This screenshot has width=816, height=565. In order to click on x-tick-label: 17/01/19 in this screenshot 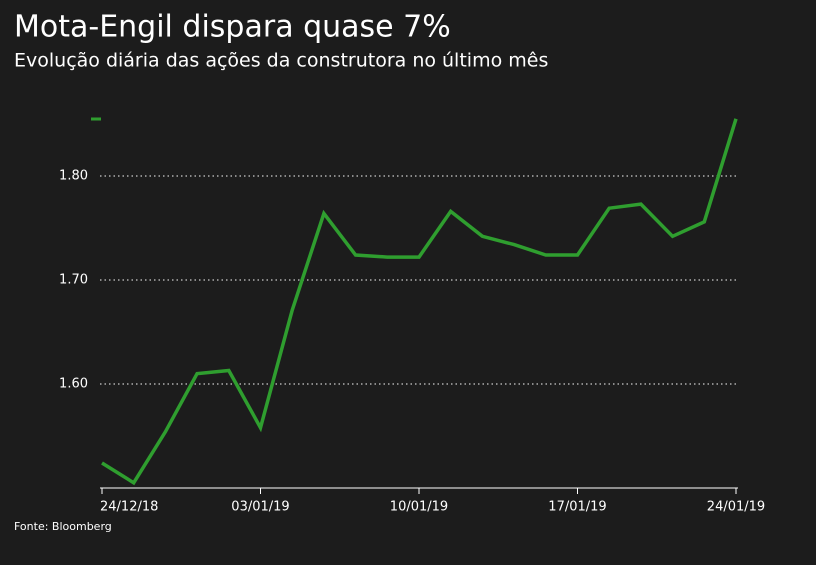, I will do `click(577, 507)`.